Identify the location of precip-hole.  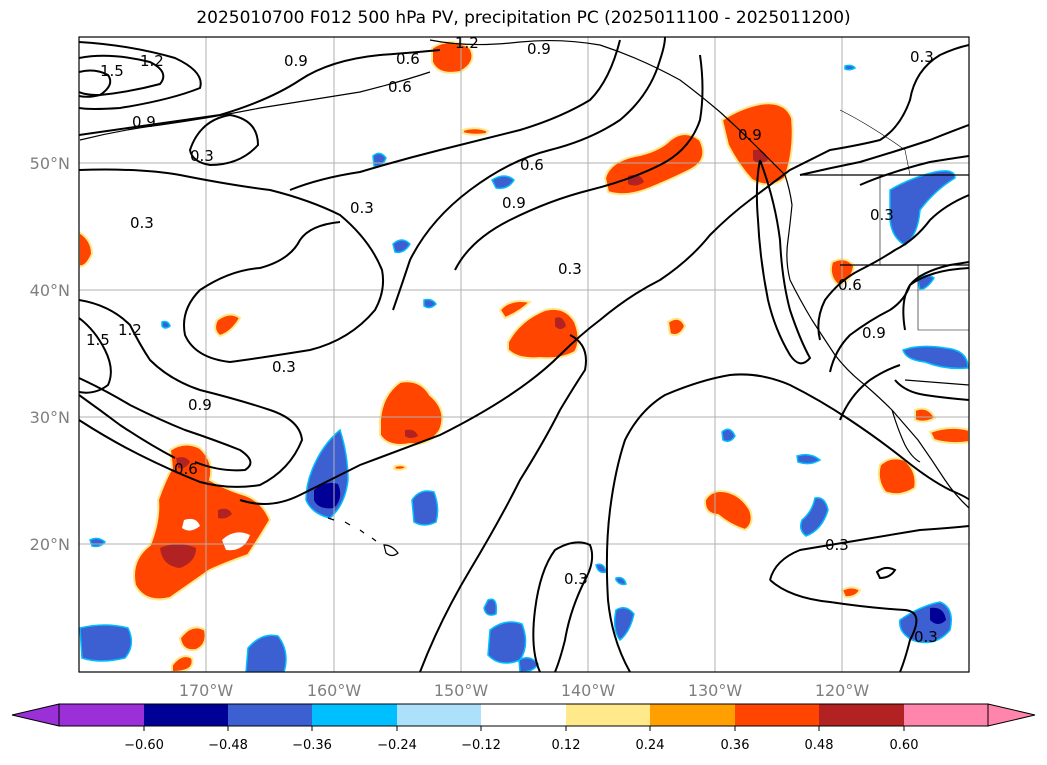
(236, 541).